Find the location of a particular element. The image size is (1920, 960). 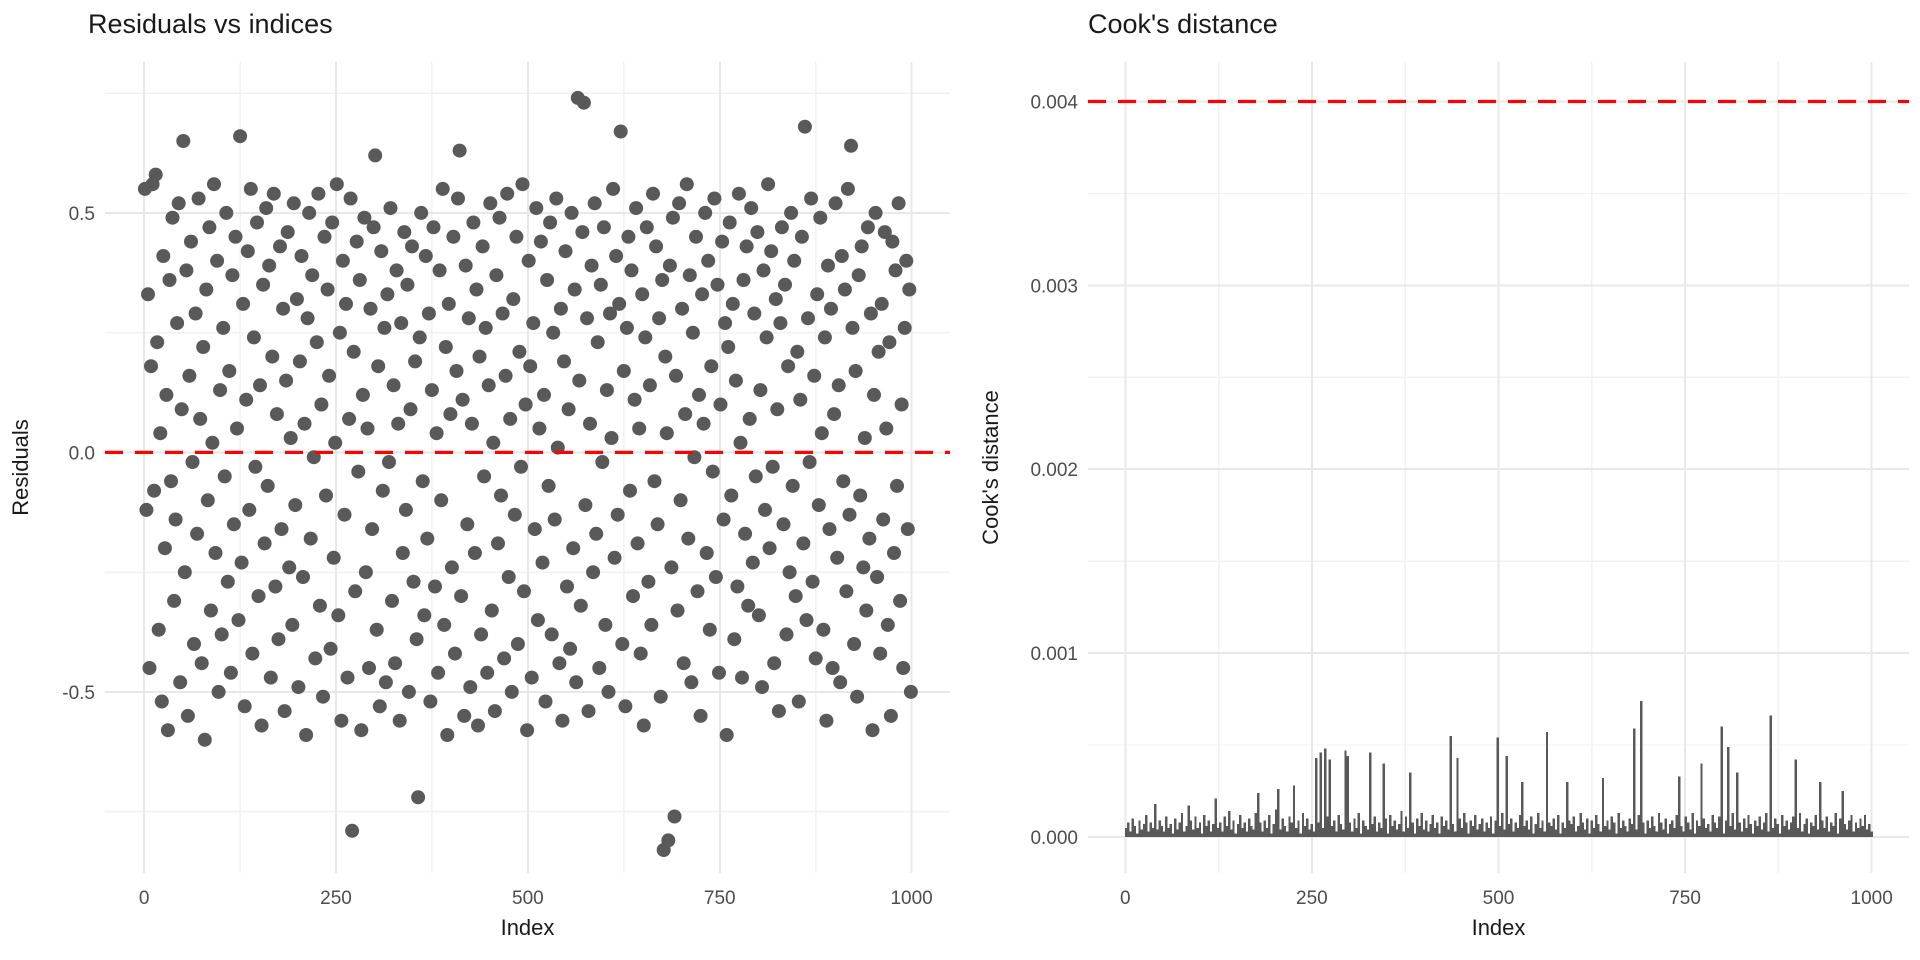

x-tick-label: 1000 is located at coordinates (1872, 898).